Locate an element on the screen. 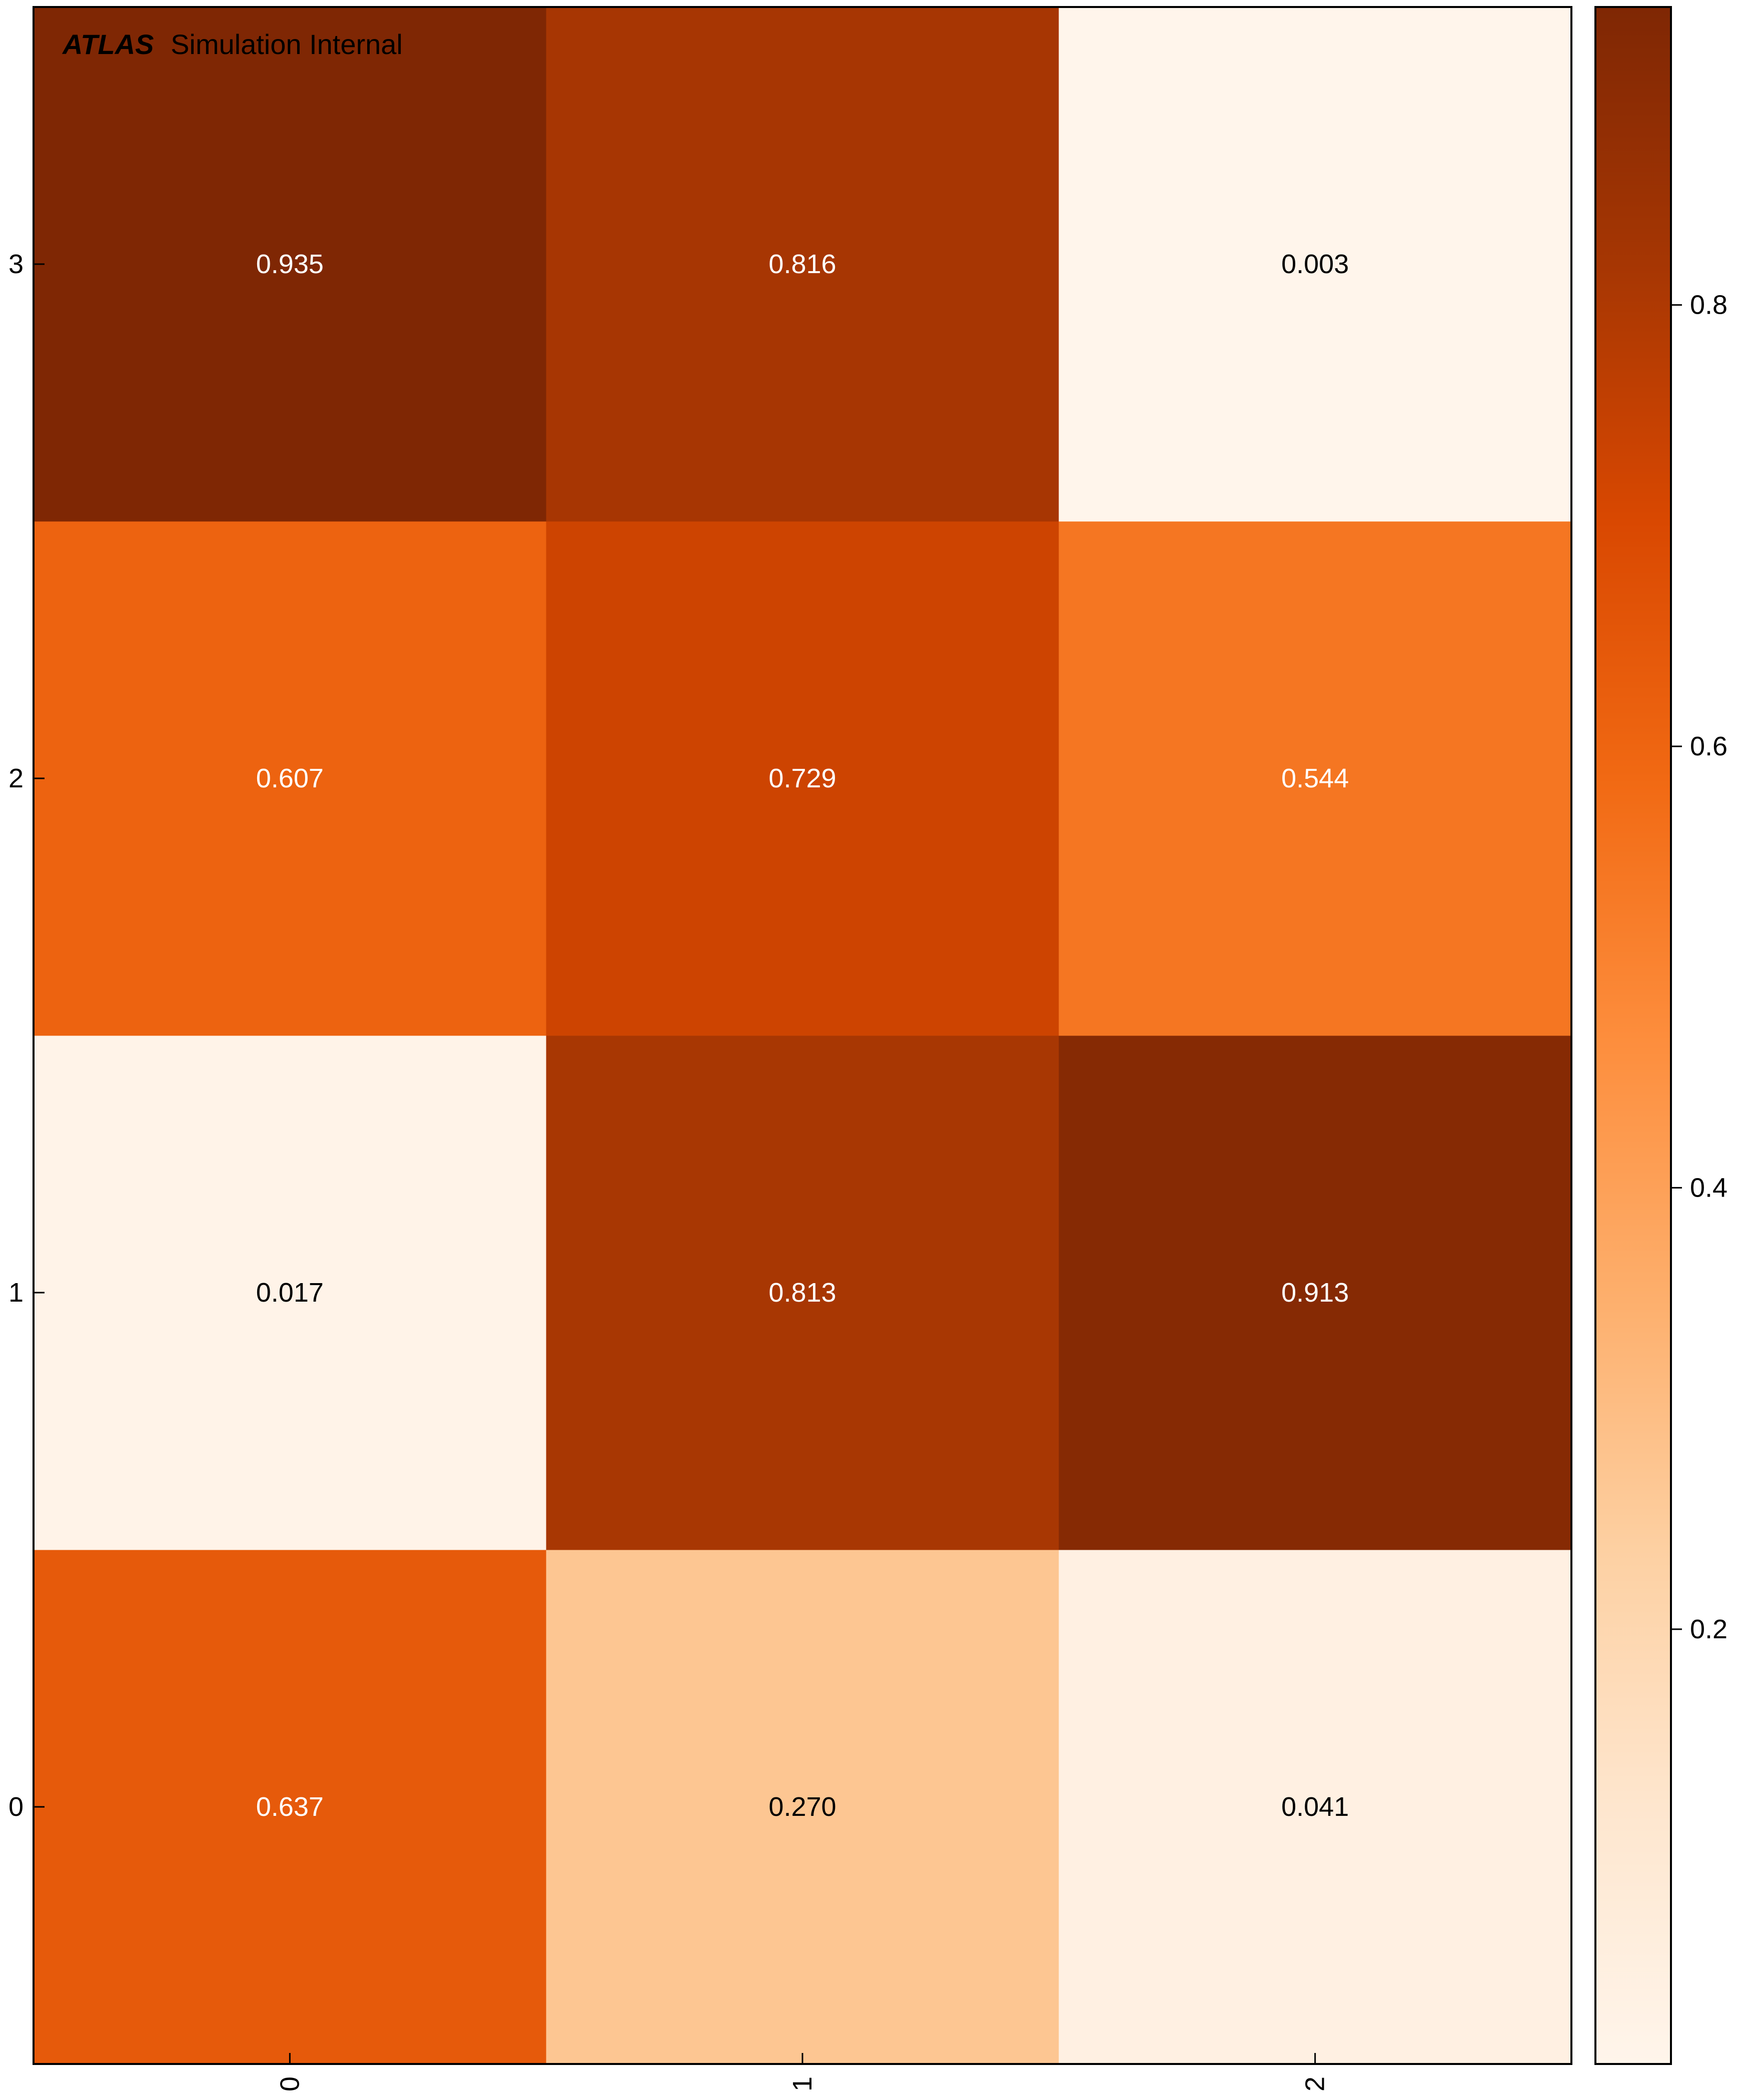 The width and height of the screenshot is (1741, 2100). heatmap-cell-y0-x2 is located at coordinates (1315, 1807).